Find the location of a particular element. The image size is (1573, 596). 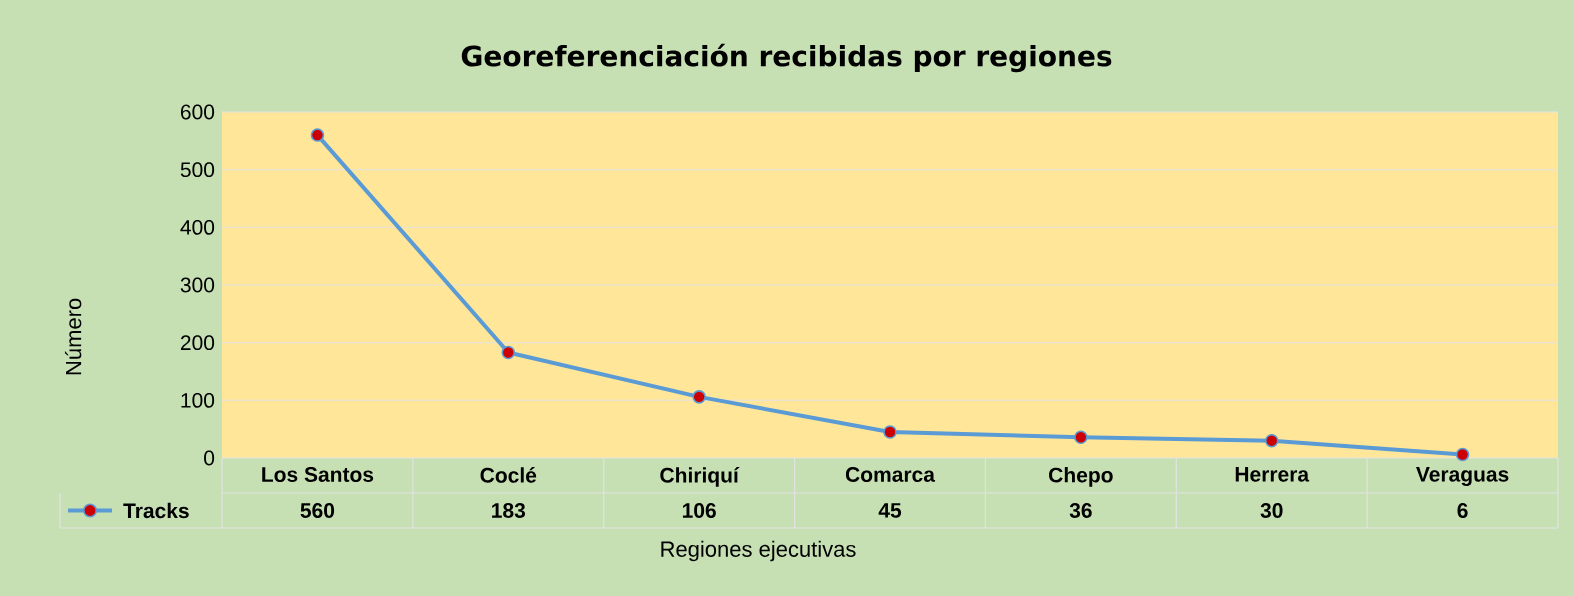

data-label: 106 is located at coordinates (699, 510).